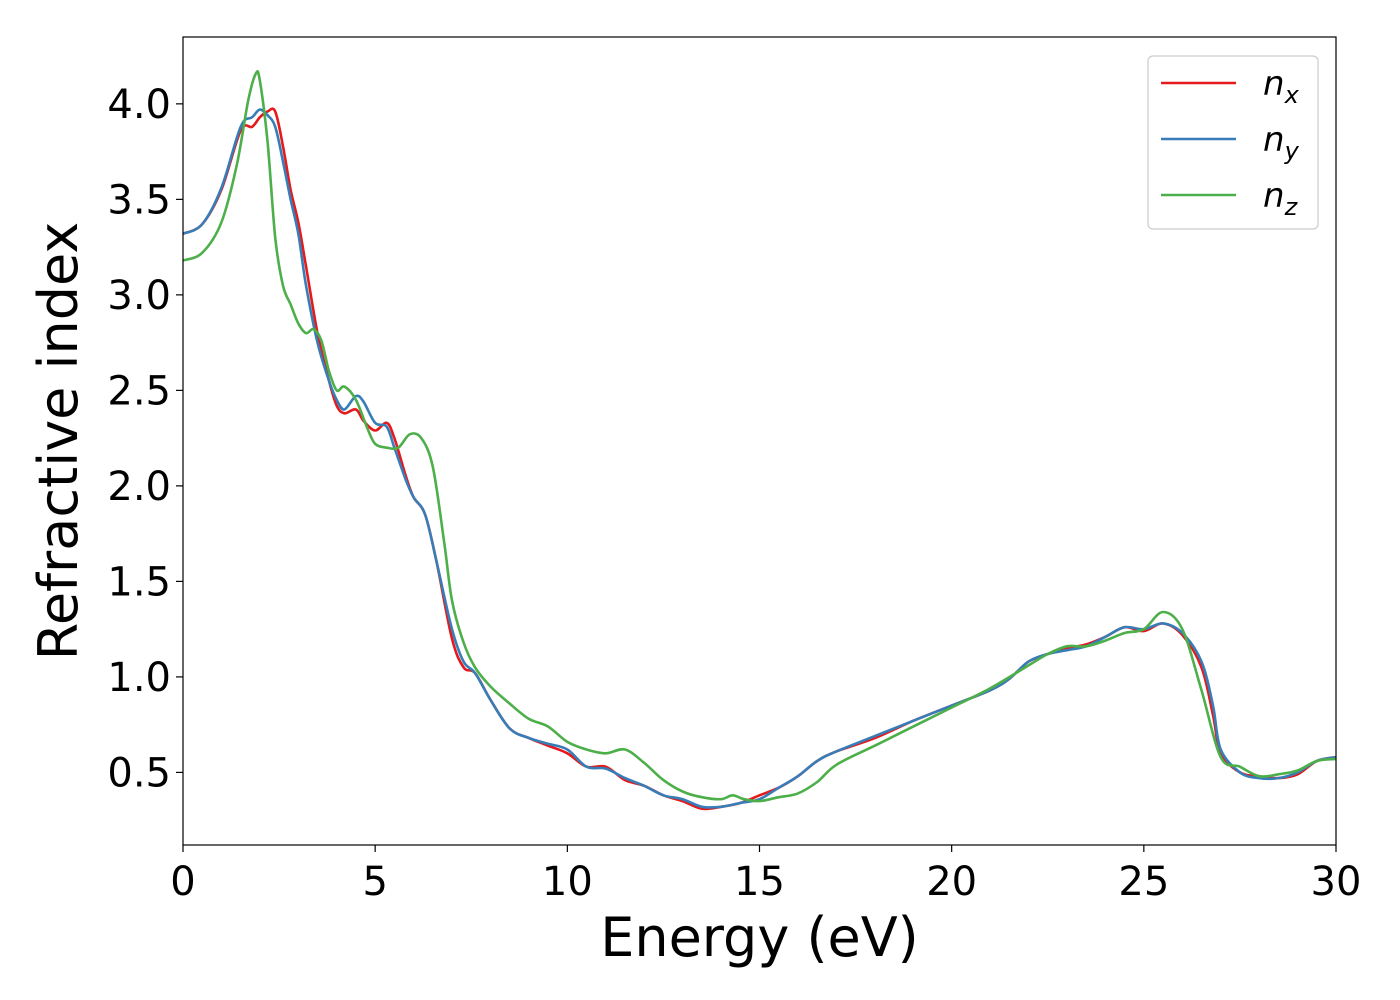 Image resolution: width=1400 pixels, height=1000 pixels. I want to click on y-tick-label: 2.0, so click(139, 487).